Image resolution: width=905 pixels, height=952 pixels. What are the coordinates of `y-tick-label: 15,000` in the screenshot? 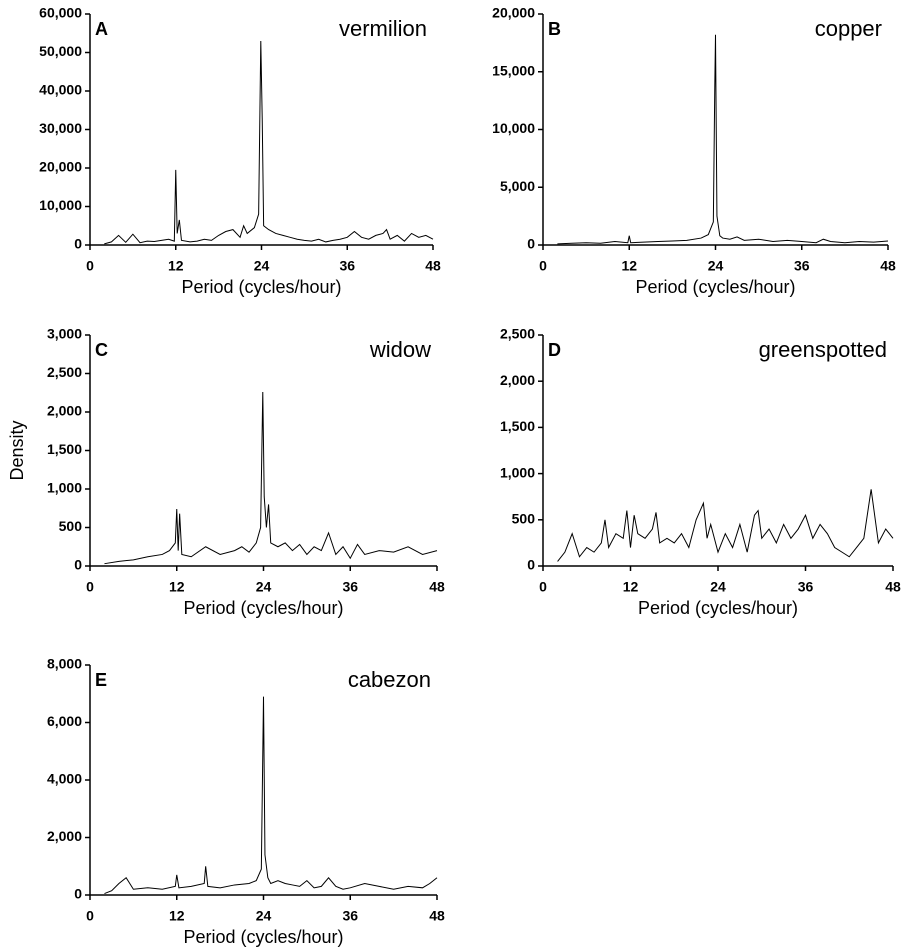 It's located at (513, 70).